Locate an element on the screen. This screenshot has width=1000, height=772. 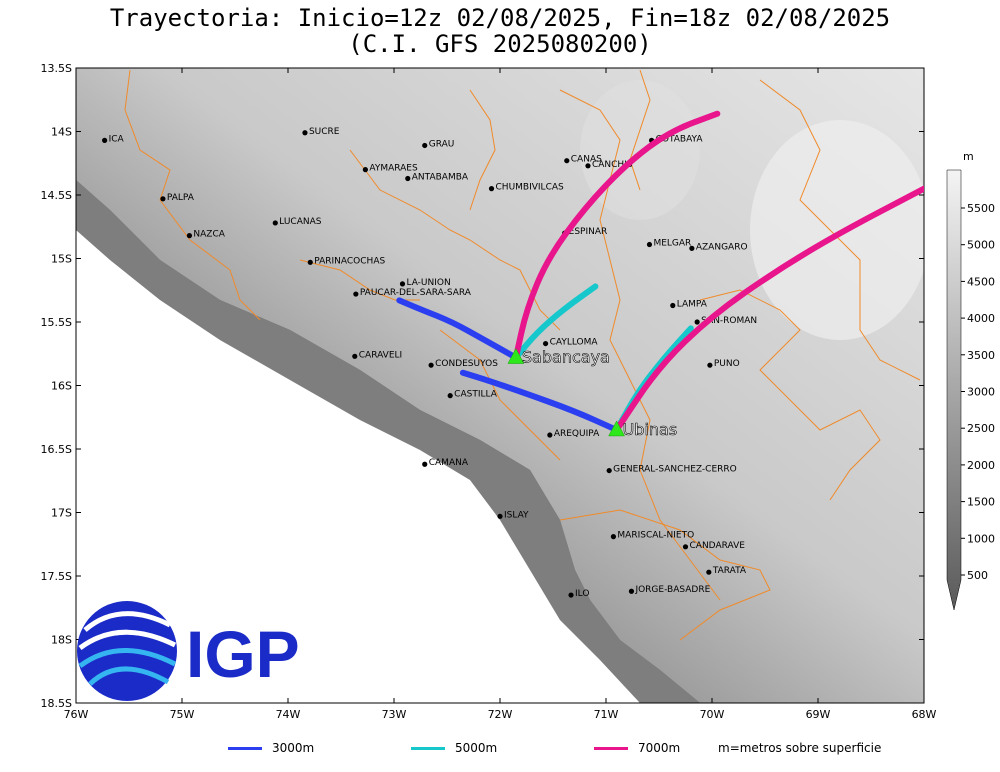
y-tick-label: 13.5S is located at coordinates (56, 68).